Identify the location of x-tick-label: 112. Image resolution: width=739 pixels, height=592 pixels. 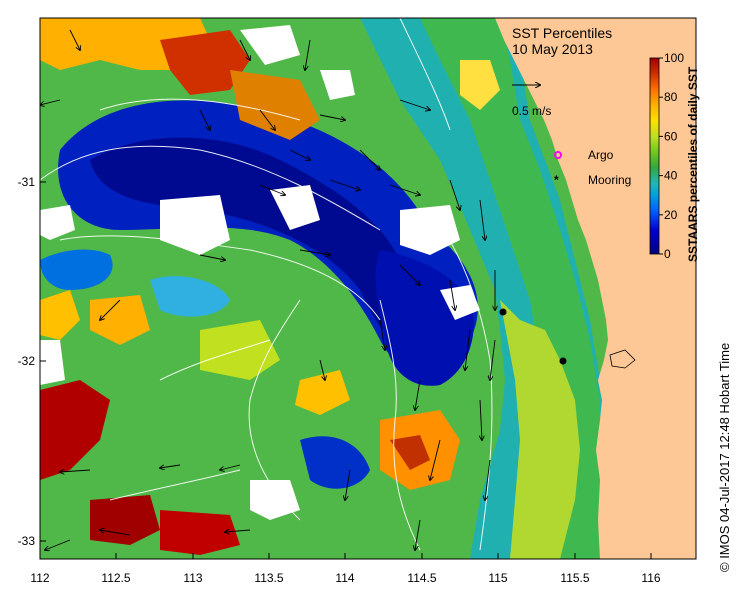
(39, 578).